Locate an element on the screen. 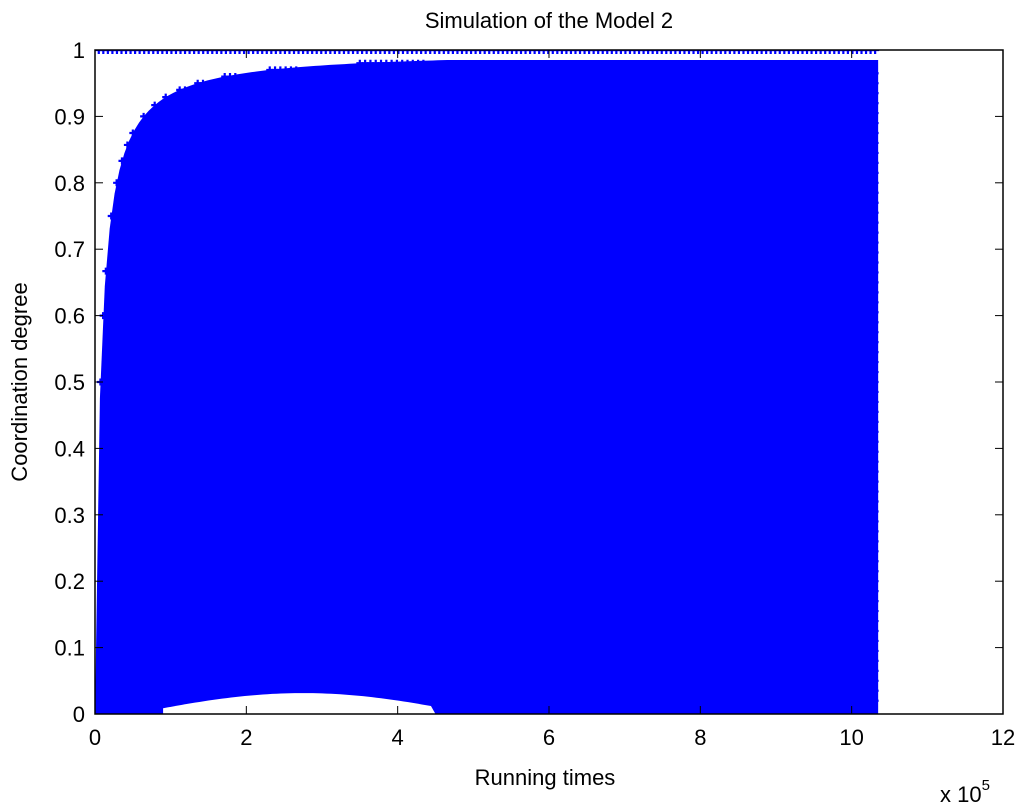 This screenshot has height=809, width=1024. x-exponent-base: x 10 is located at coordinates (961, 794).